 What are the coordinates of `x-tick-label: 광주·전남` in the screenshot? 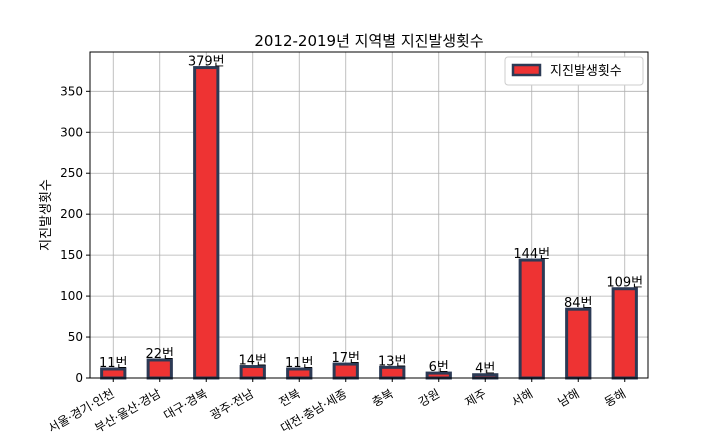 It's located at (232, 404).